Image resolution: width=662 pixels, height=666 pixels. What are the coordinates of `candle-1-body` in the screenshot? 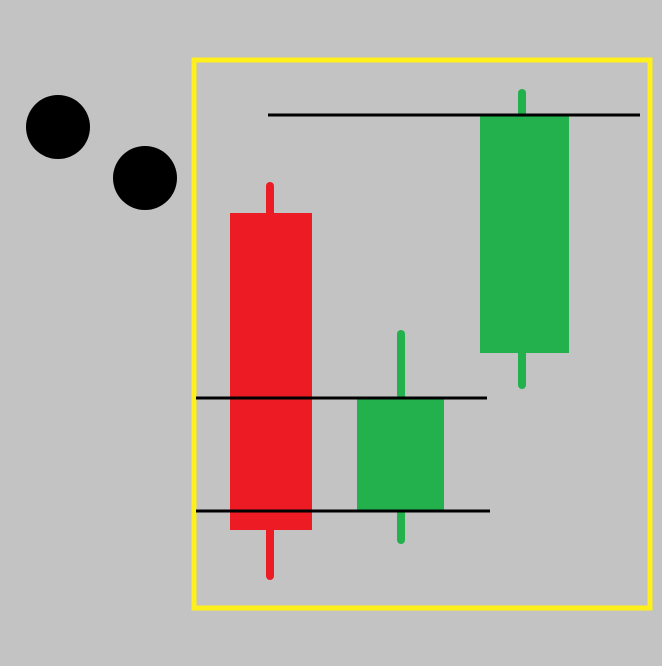 It's located at (271, 371).